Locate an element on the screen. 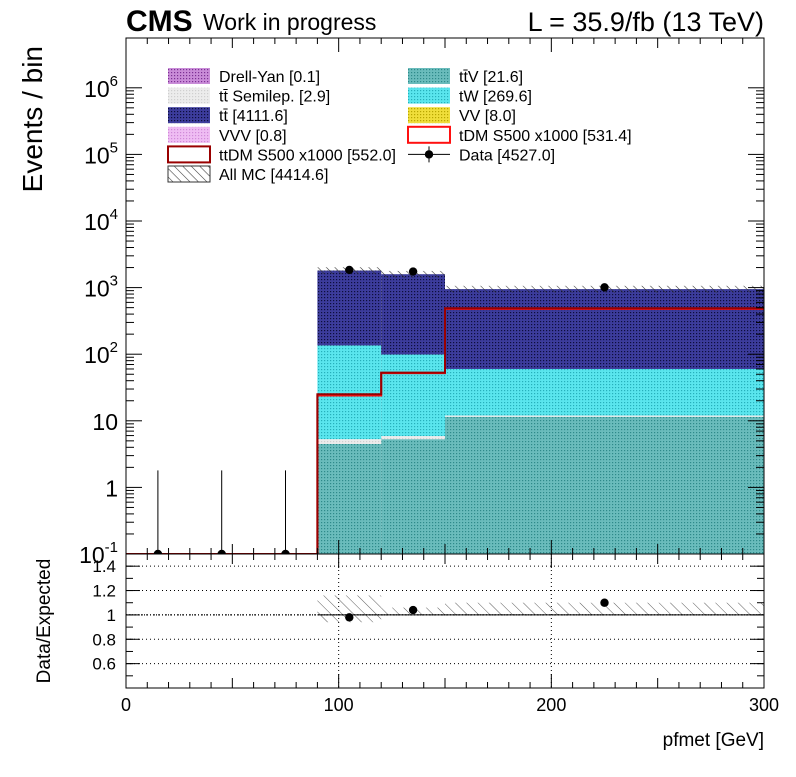 This screenshot has width=796, height=777. ratio-y-tick-label: 0.8 is located at coordinates (104, 639).